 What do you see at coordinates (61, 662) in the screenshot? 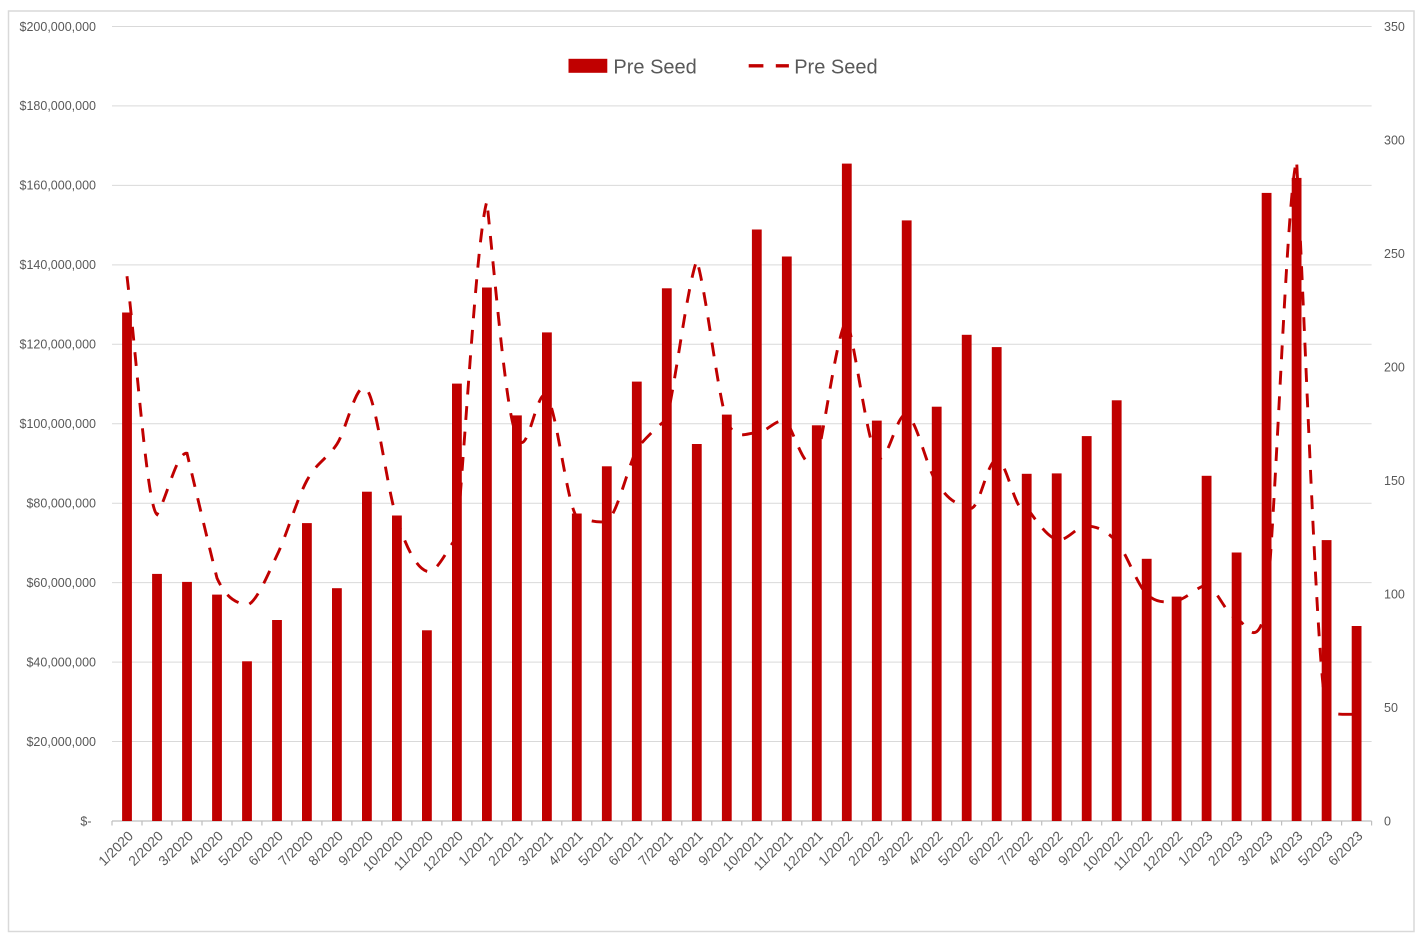
I see `svg-text: $40,000,000` at bounding box center [61, 662].